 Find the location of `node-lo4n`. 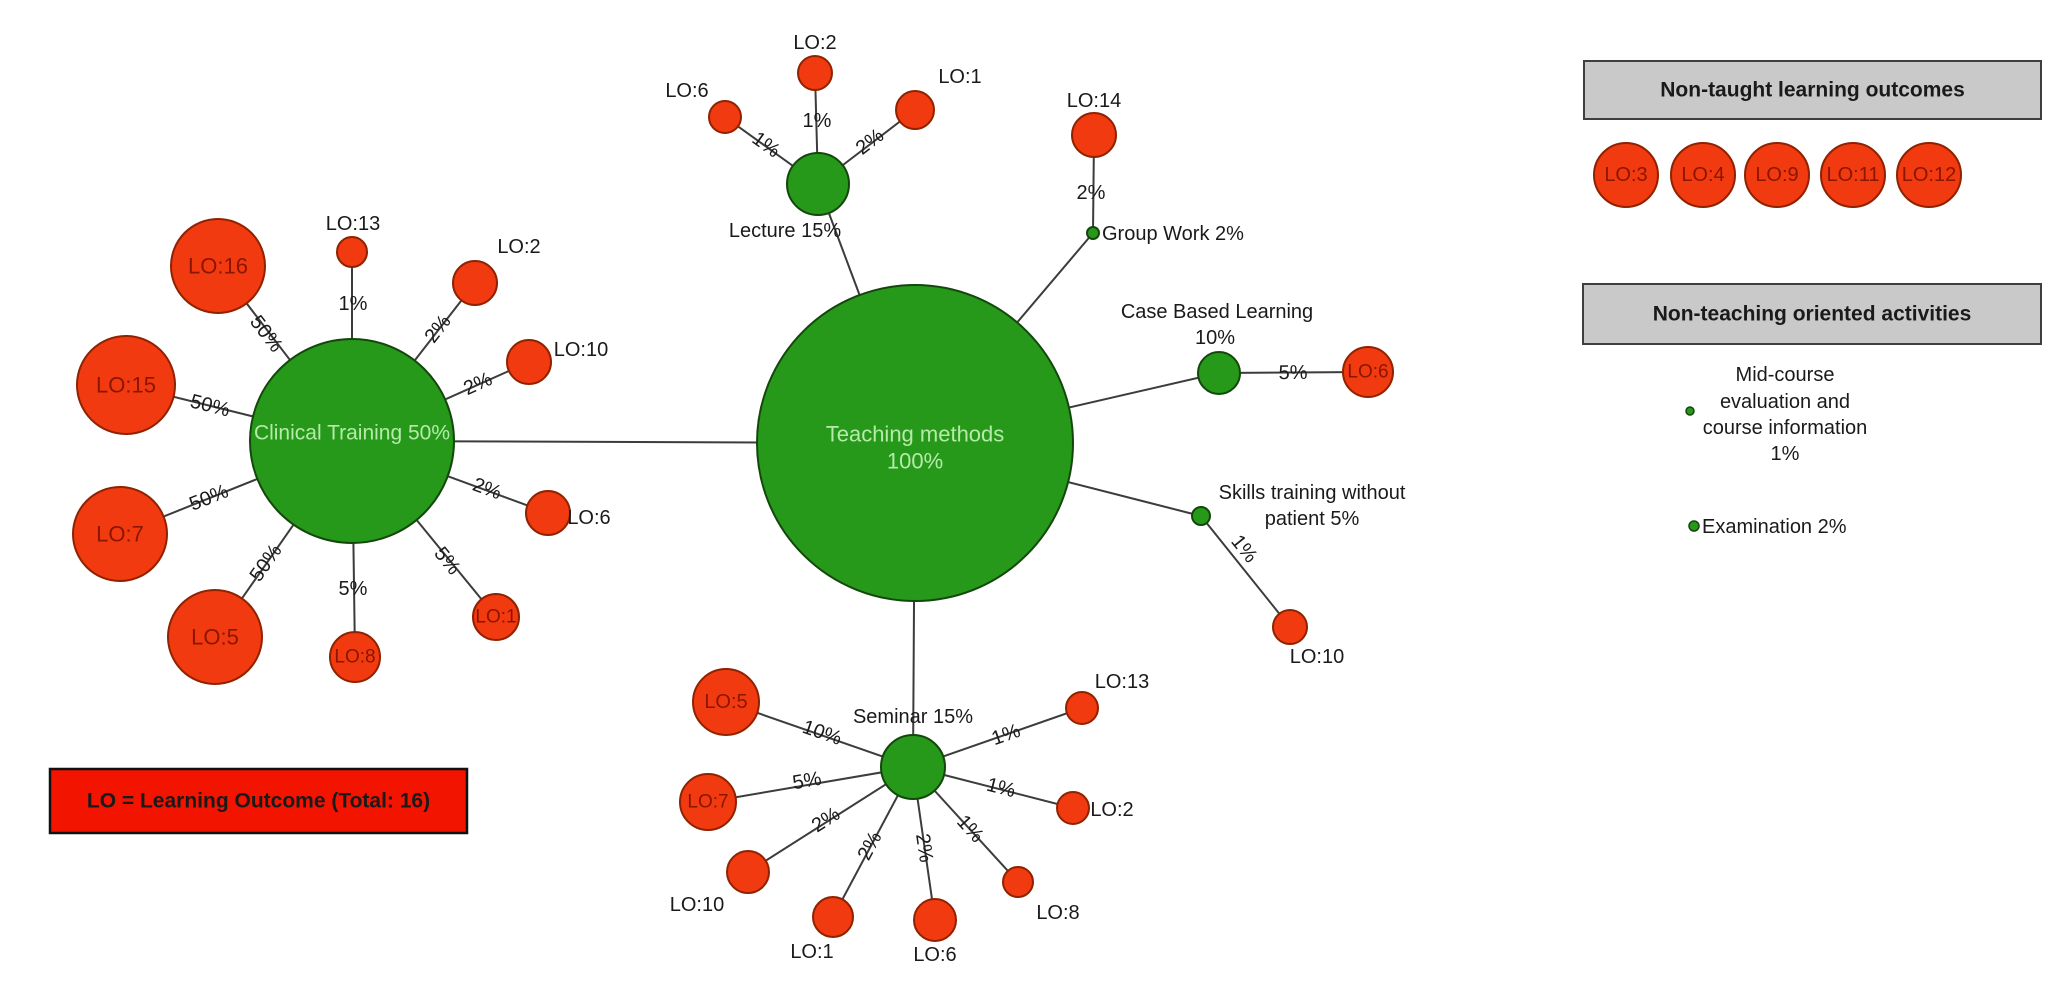

node-lo4n is located at coordinates (1703, 175).